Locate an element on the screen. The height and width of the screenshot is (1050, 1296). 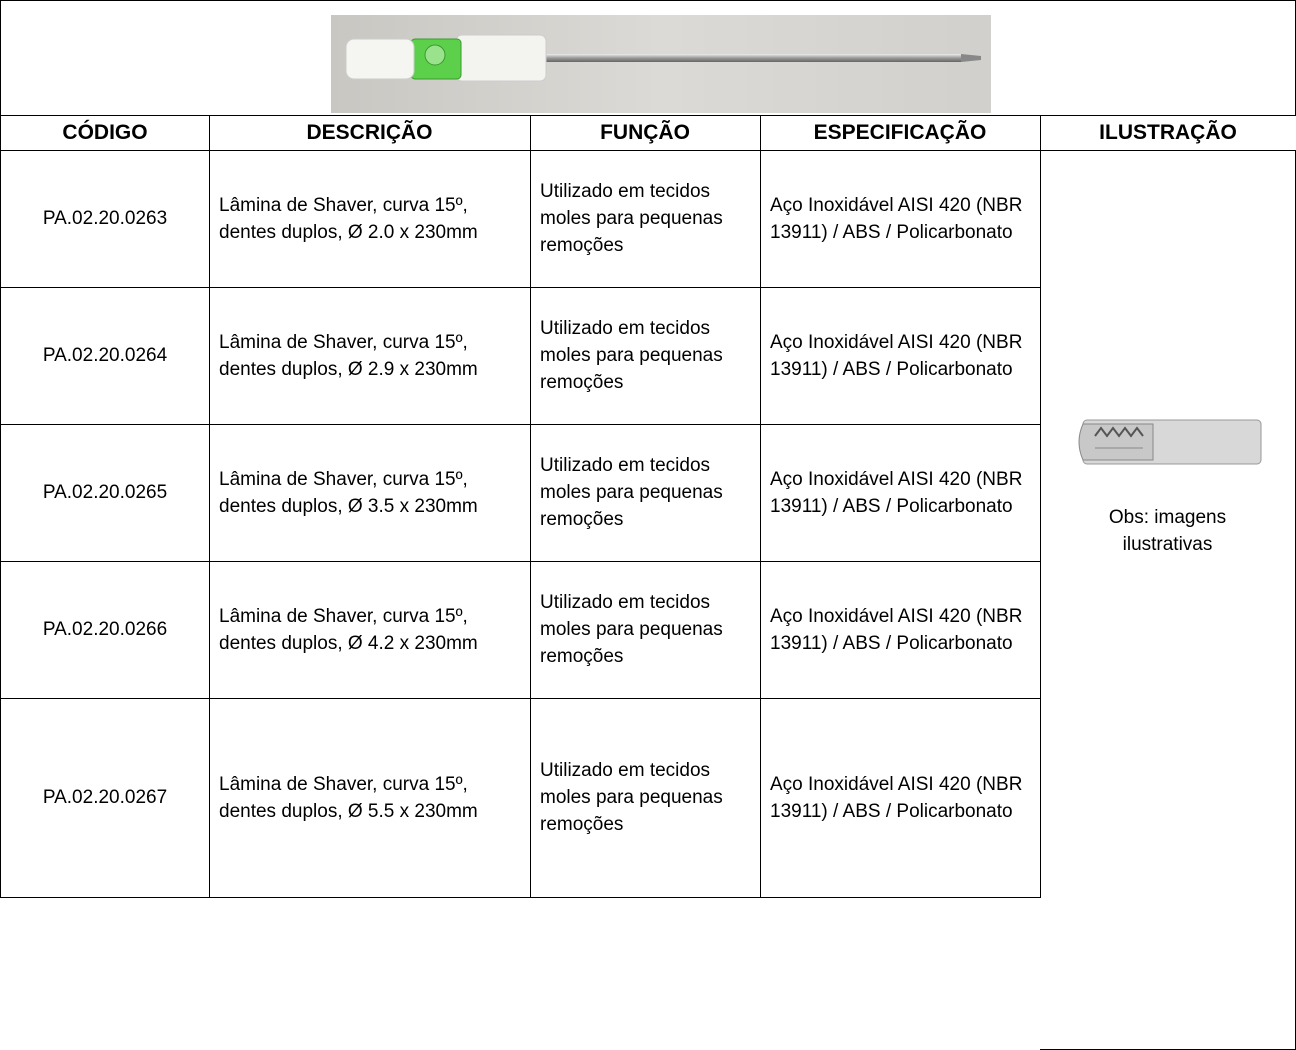
column-header: ESPECIFICAÇÃO is located at coordinates (900, 133).